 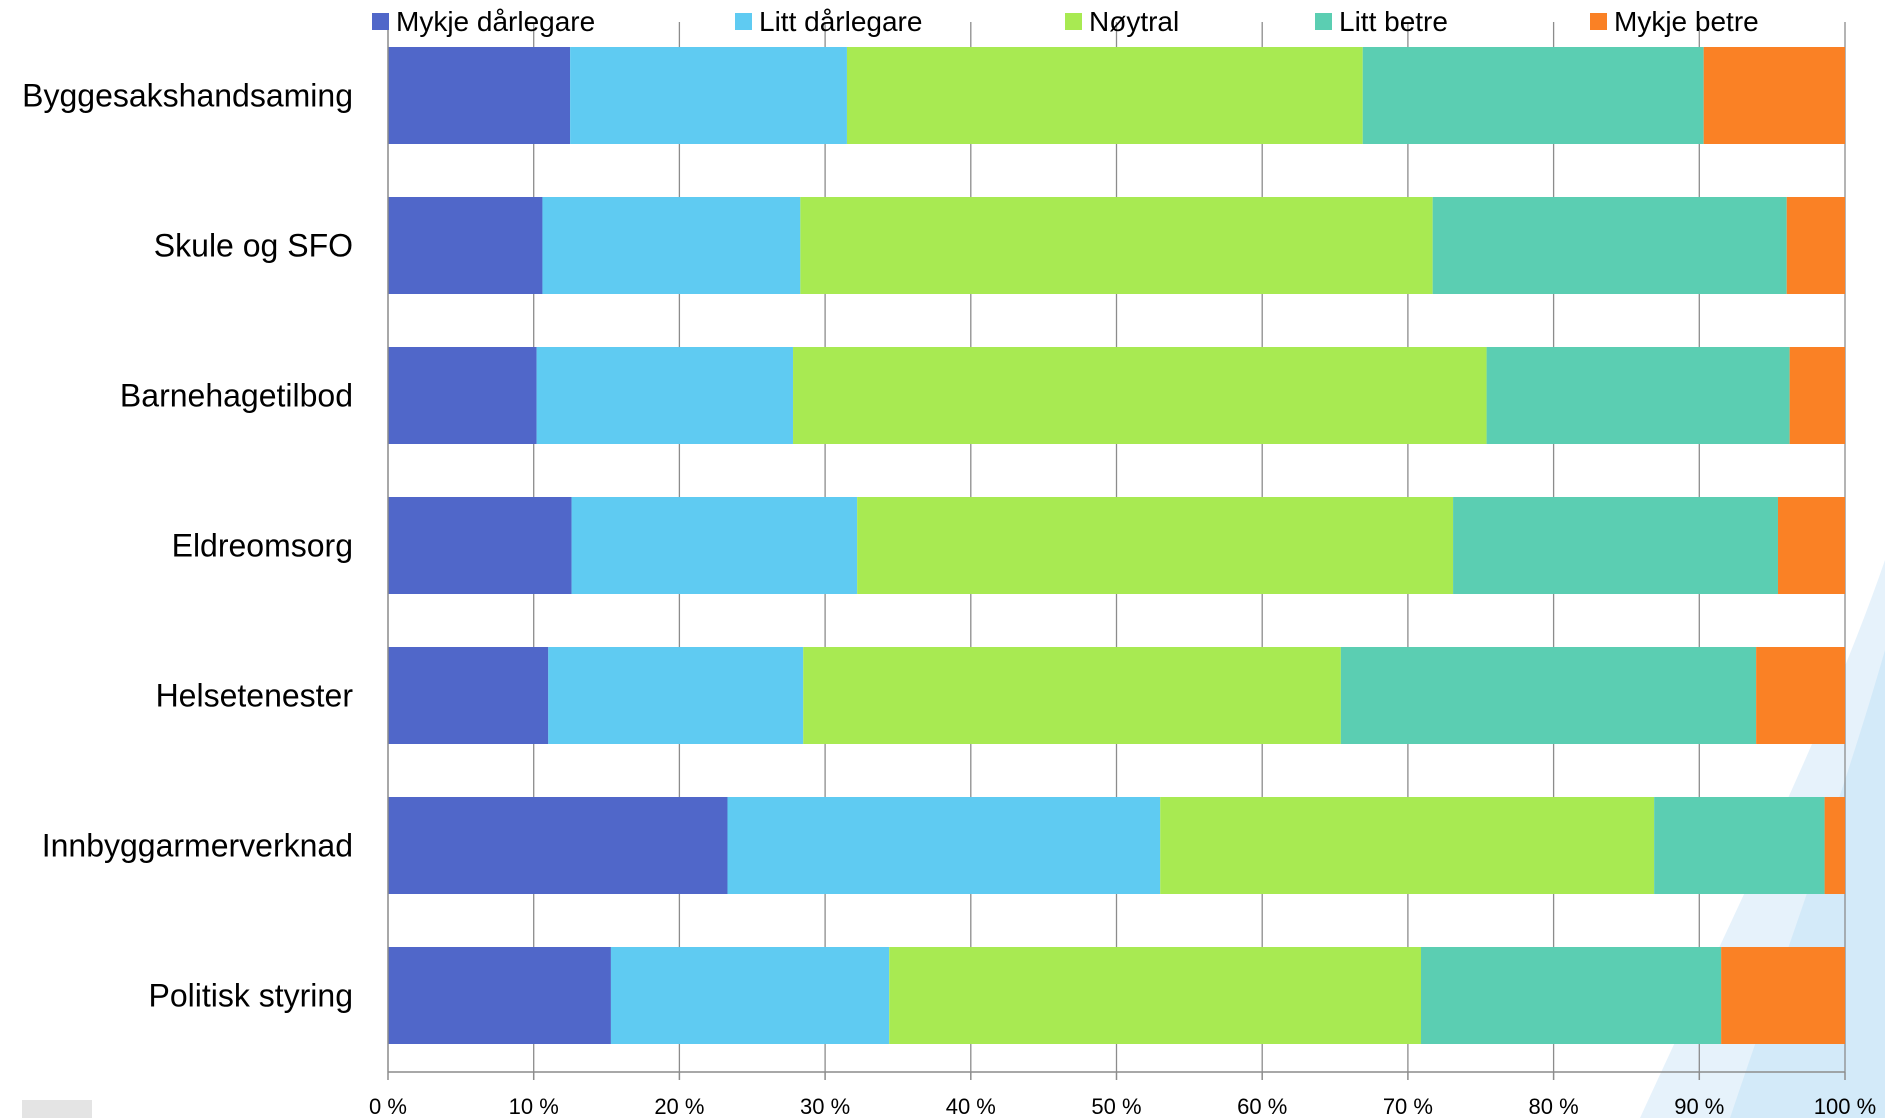 I want to click on legend-label: Nøytral, so click(x=1134, y=21).